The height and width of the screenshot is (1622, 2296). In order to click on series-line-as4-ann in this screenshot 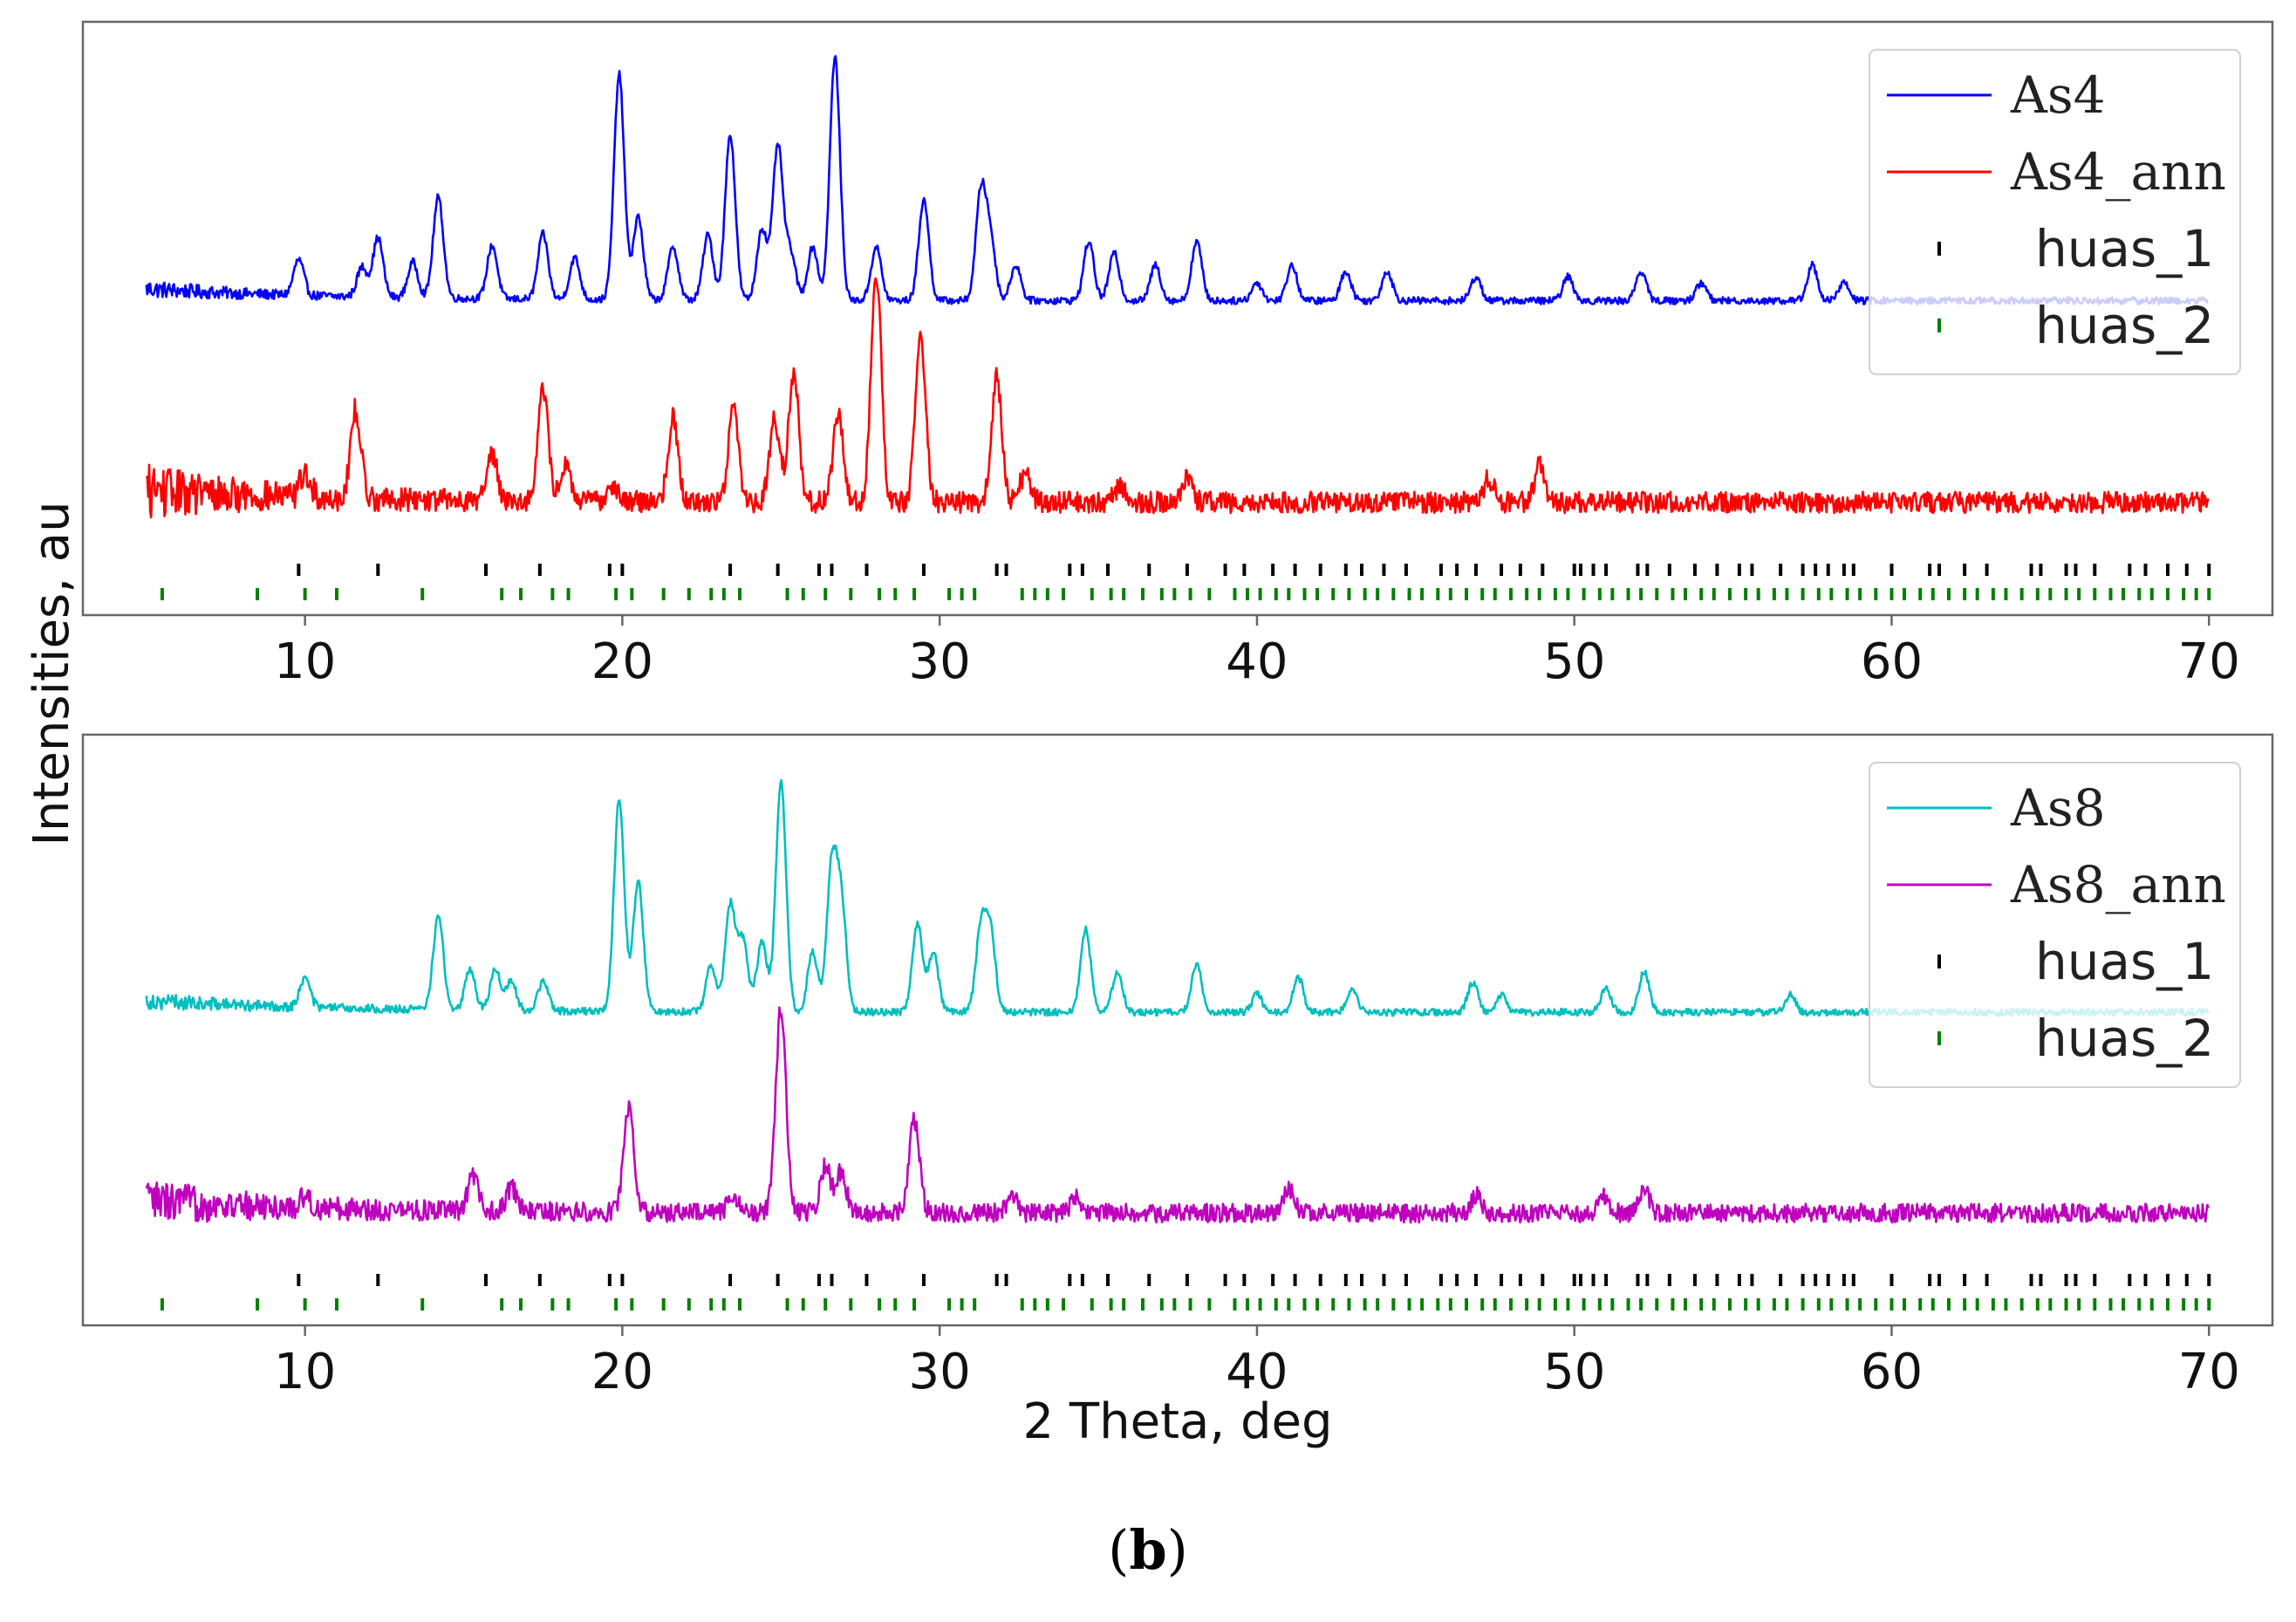, I will do `click(1177, 398)`.